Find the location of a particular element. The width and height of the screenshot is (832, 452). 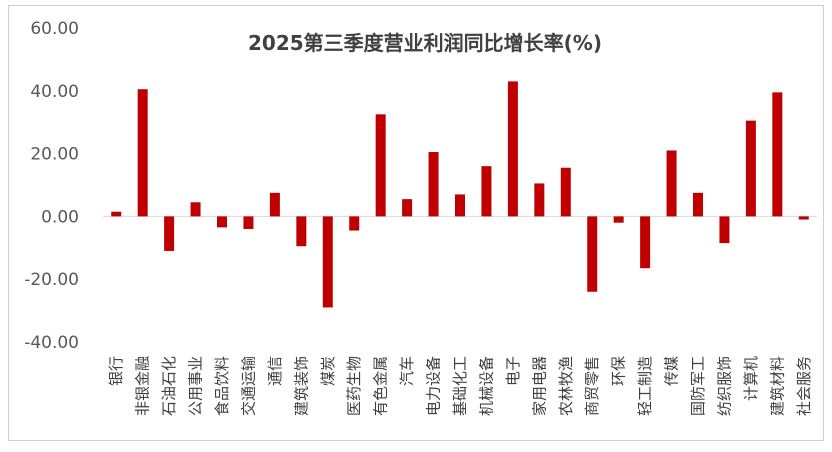

x-tick-label: 农林牧渔 is located at coordinates (566, 386).